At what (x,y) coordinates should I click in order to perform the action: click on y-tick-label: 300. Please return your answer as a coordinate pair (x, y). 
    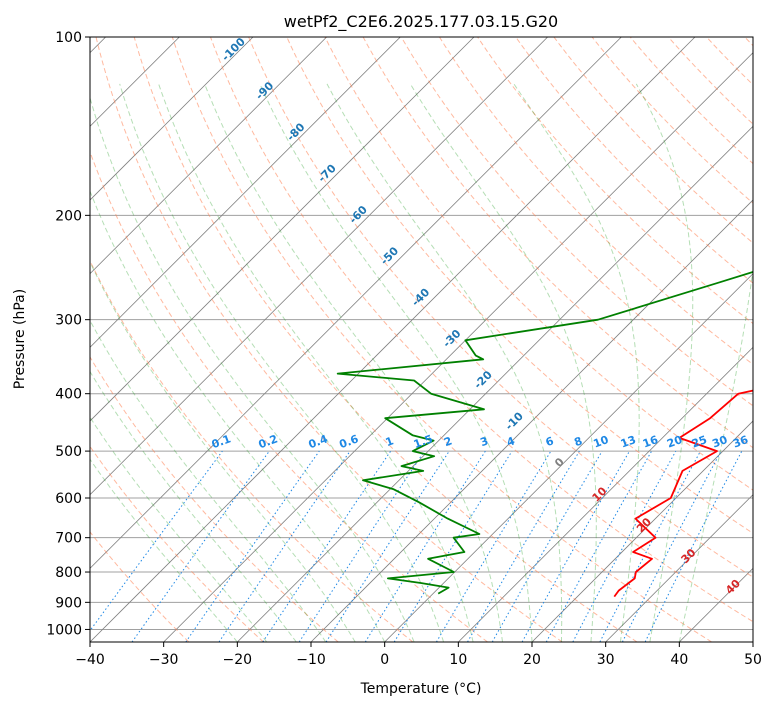
    Looking at the image, I should click on (68, 321).